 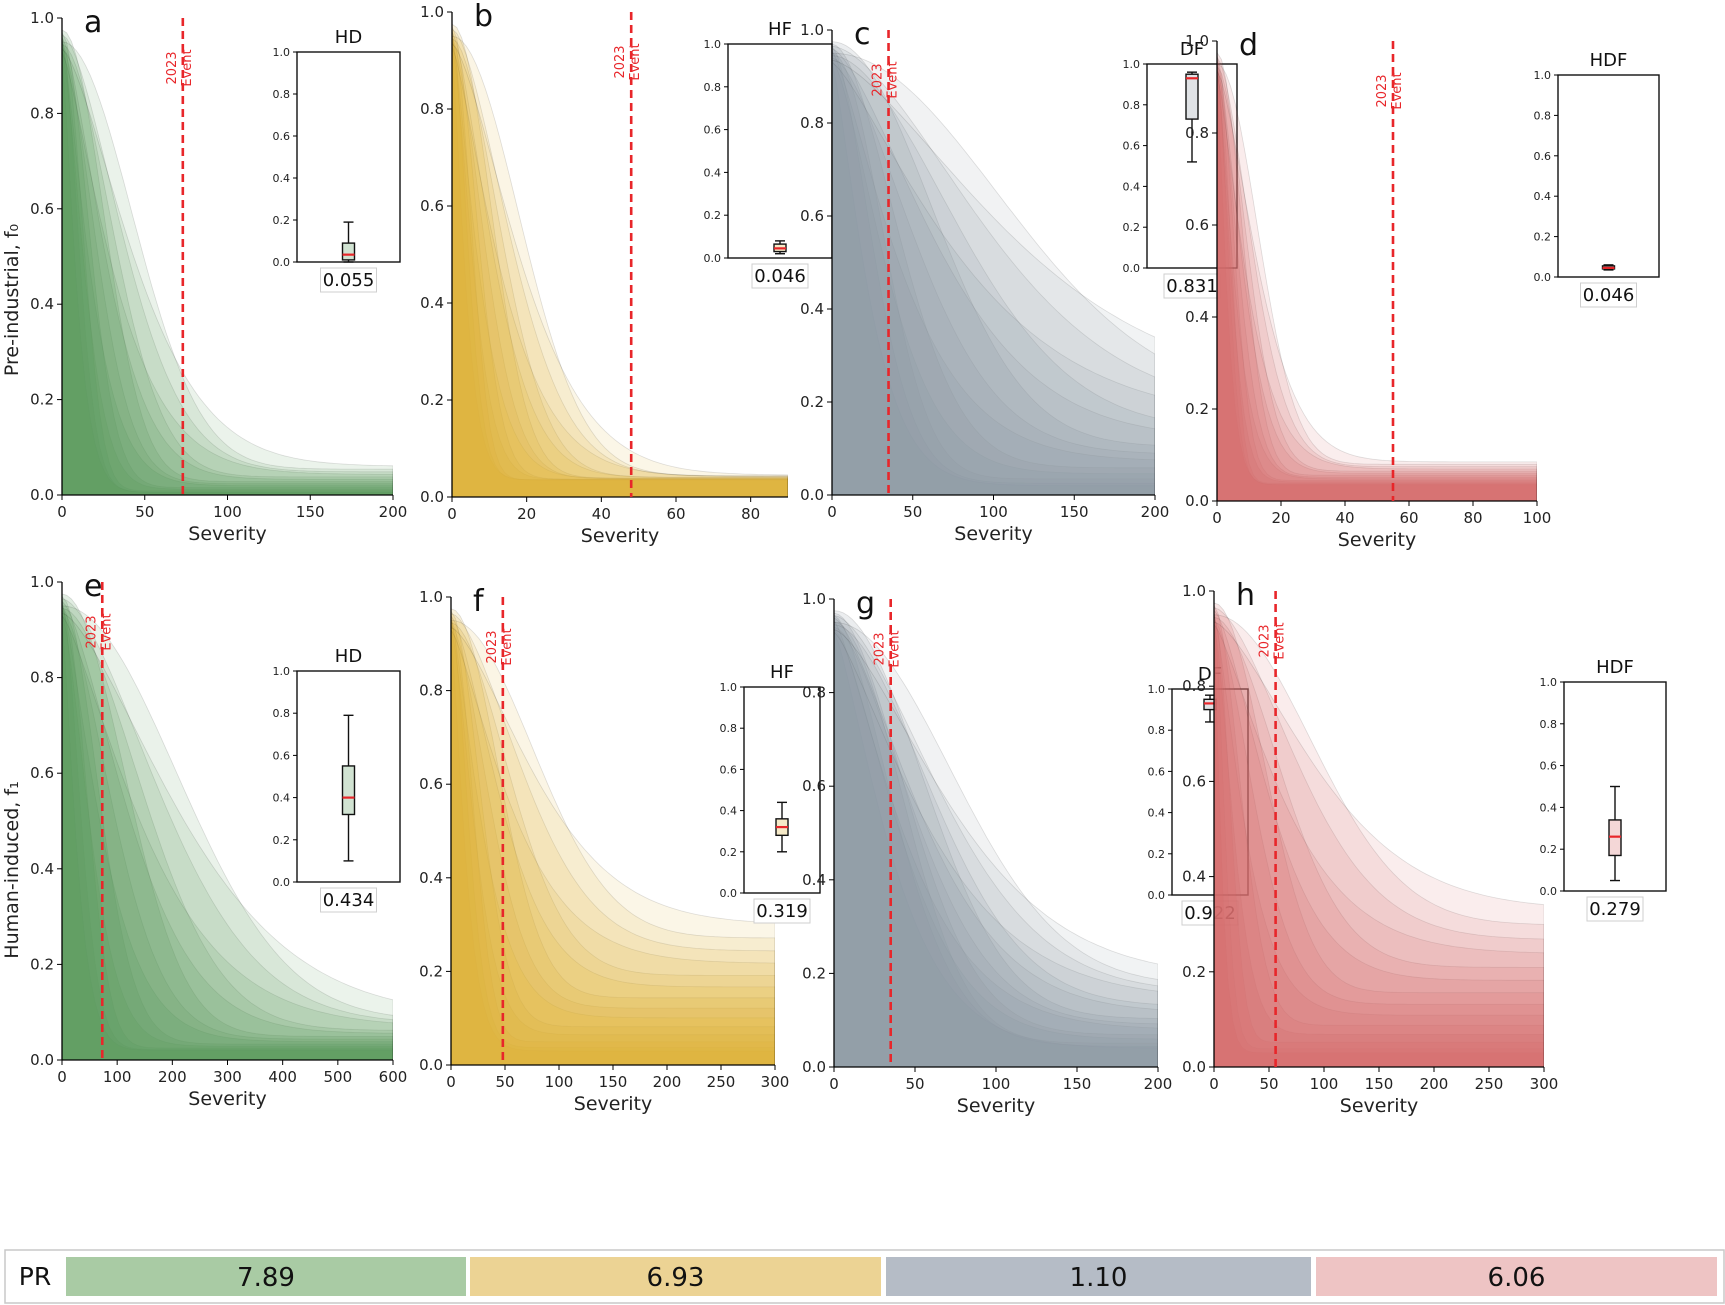 What do you see at coordinates (432, 303) in the screenshot?
I see `y-tick-label: 0.4` at bounding box center [432, 303].